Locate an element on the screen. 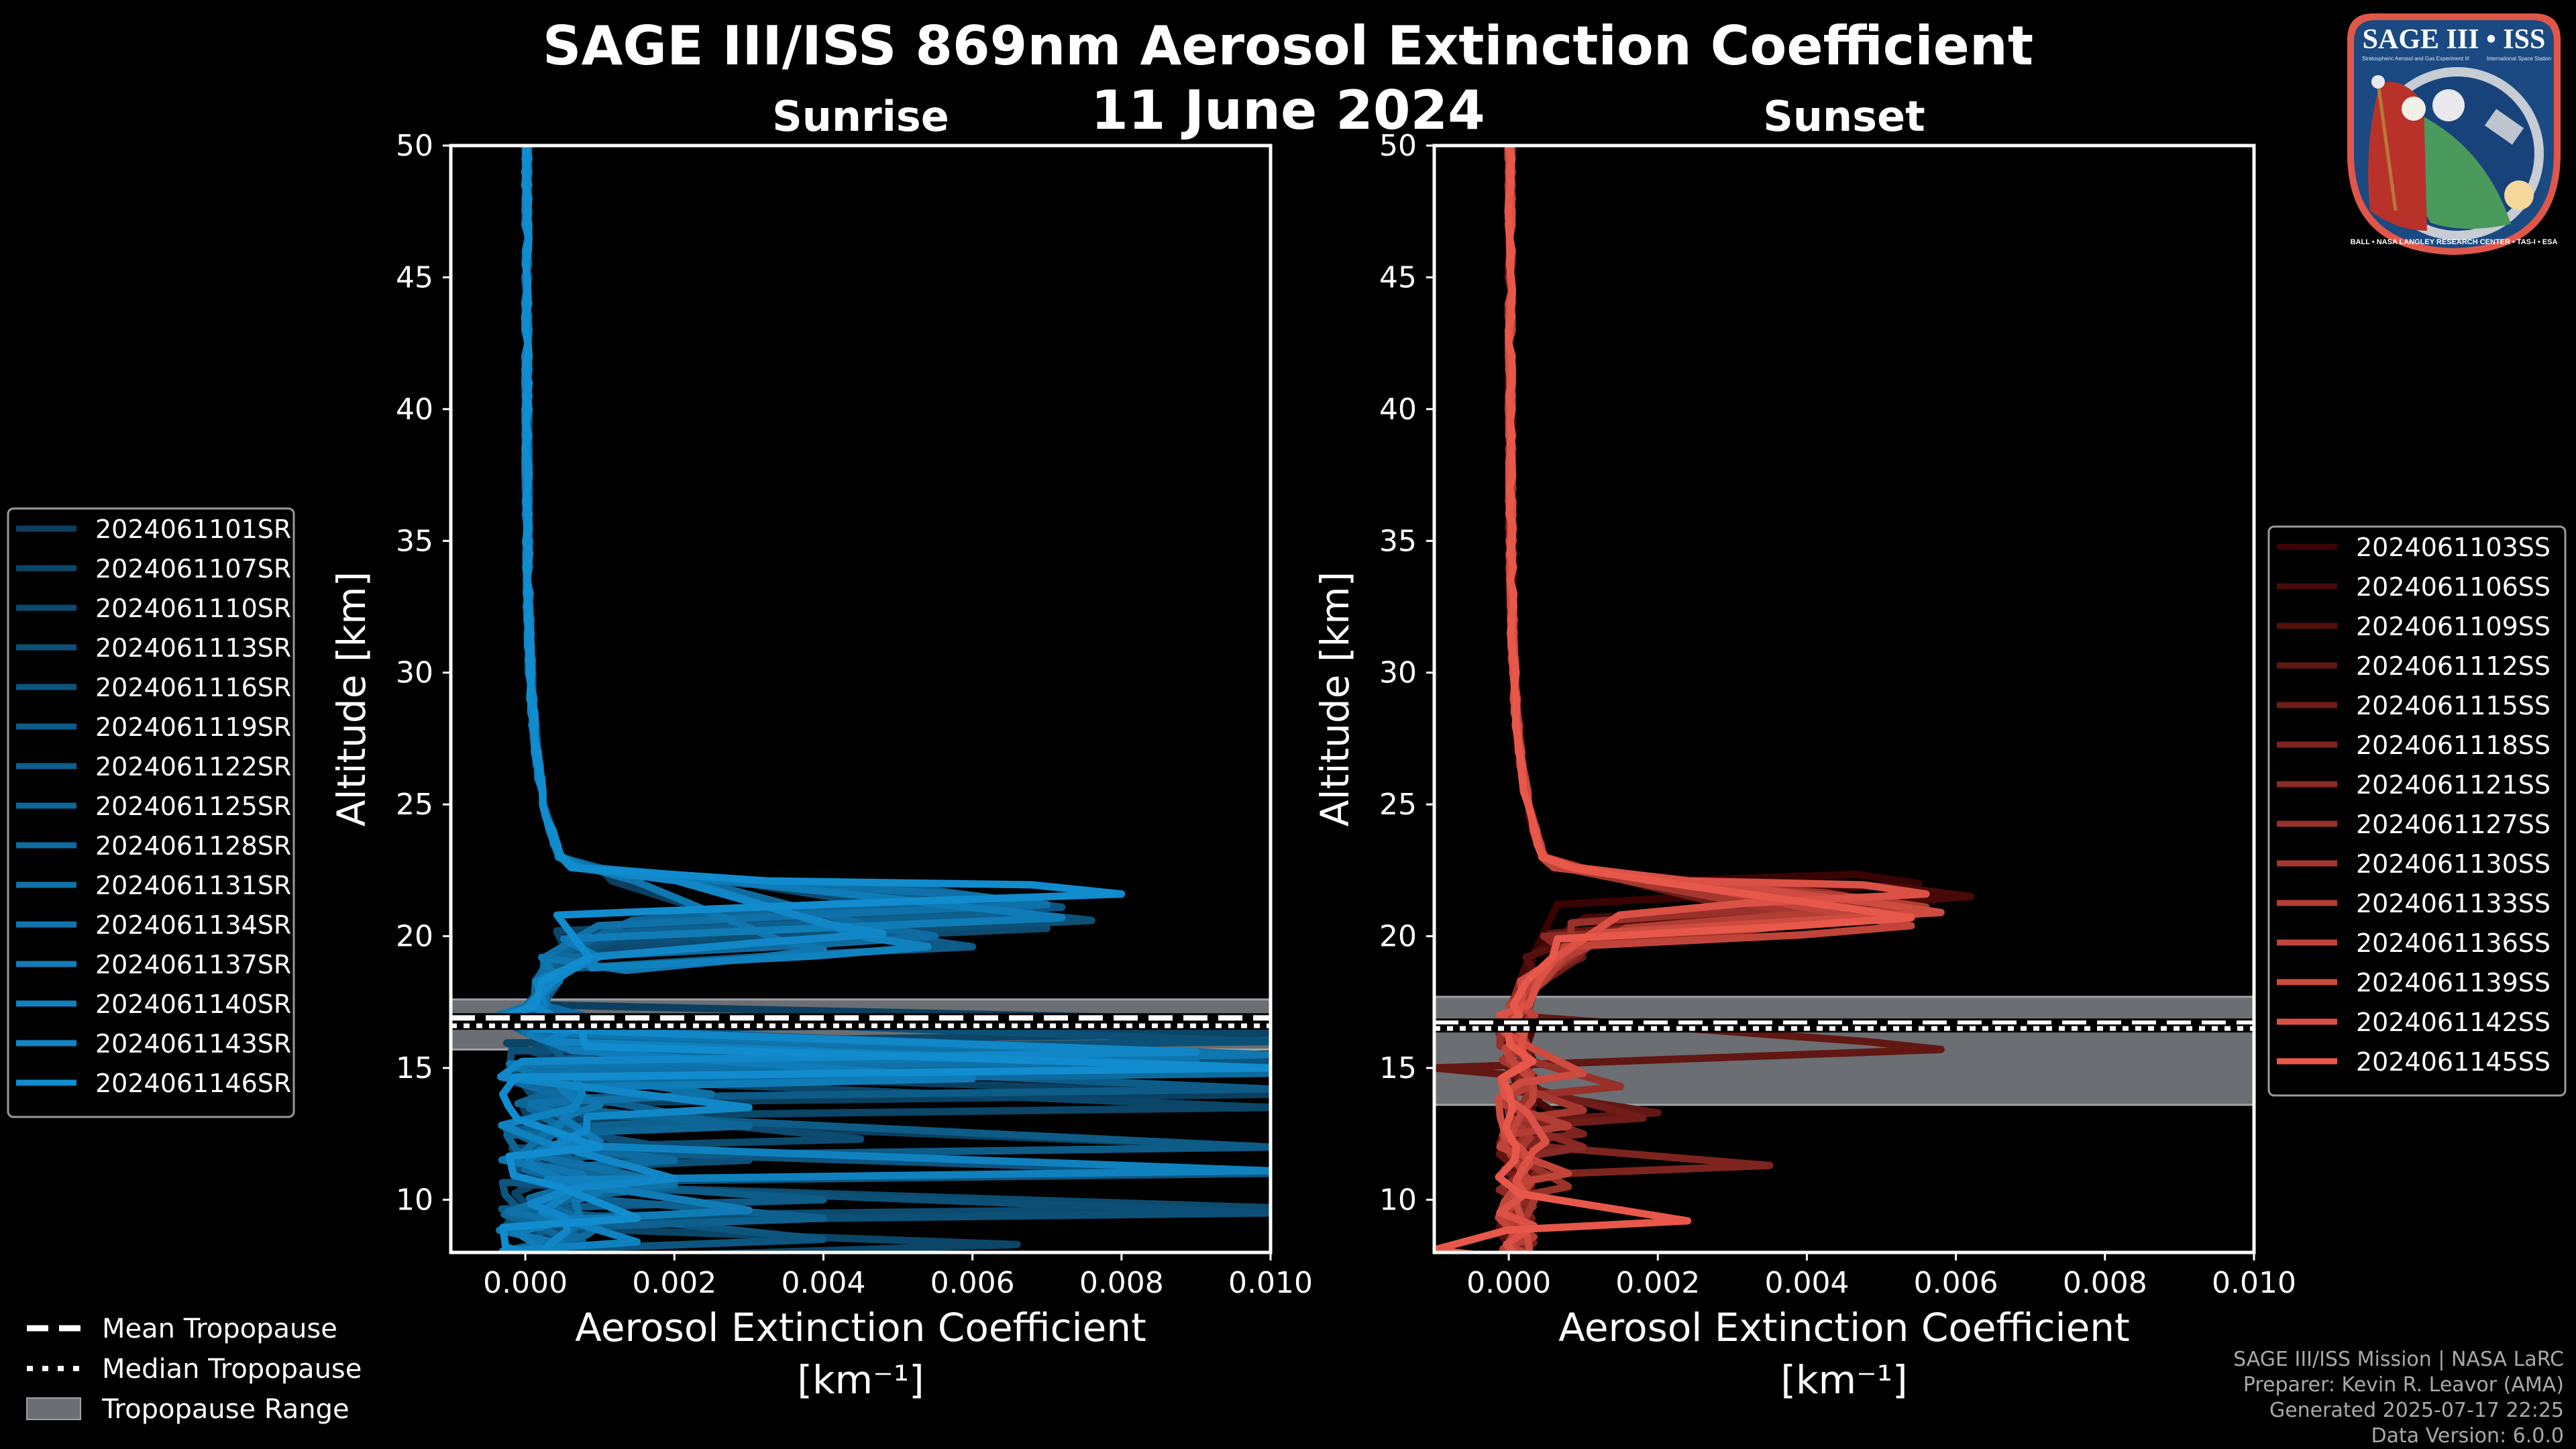  legend-label-2024061142SS: 2024061142SS is located at coordinates (2453, 1022).